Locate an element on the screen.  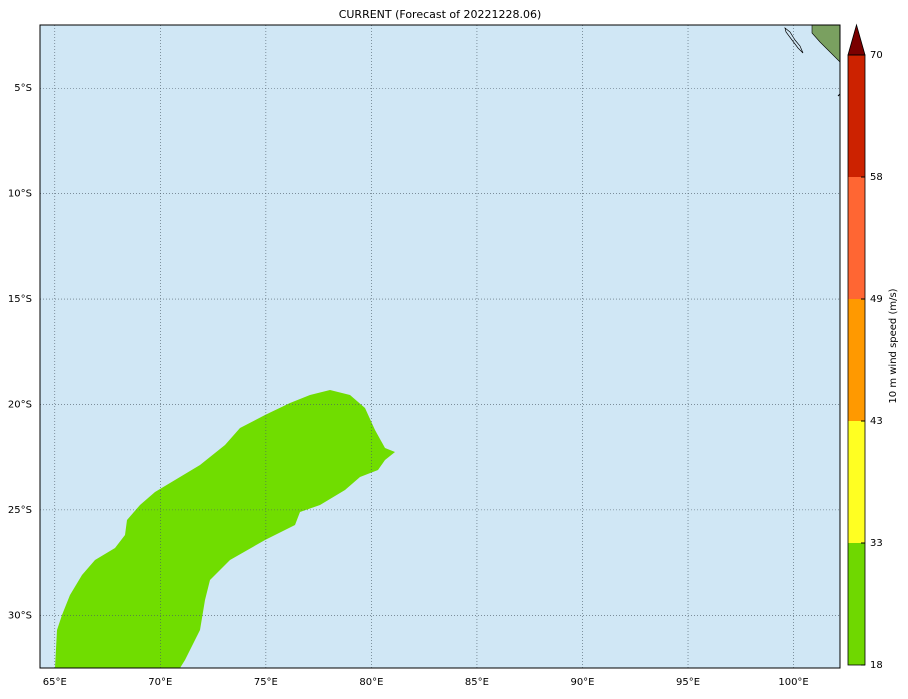
lon-label: 95°E is located at coordinates (688, 682).